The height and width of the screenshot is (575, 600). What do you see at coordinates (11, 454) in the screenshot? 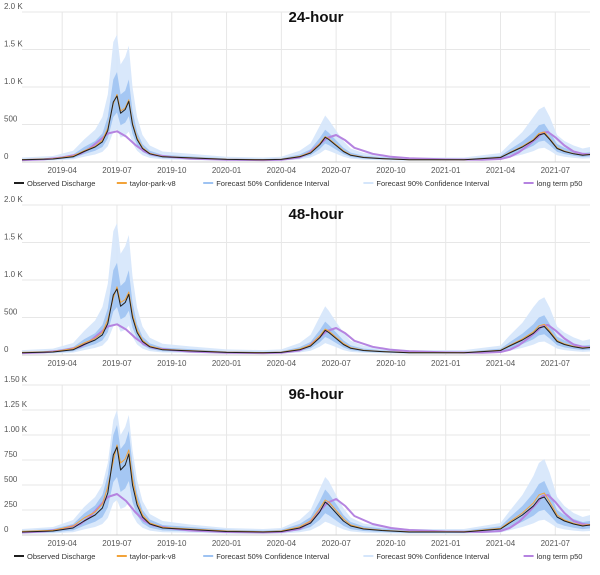
I see `y-tick-label: 750` at bounding box center [11, 454].